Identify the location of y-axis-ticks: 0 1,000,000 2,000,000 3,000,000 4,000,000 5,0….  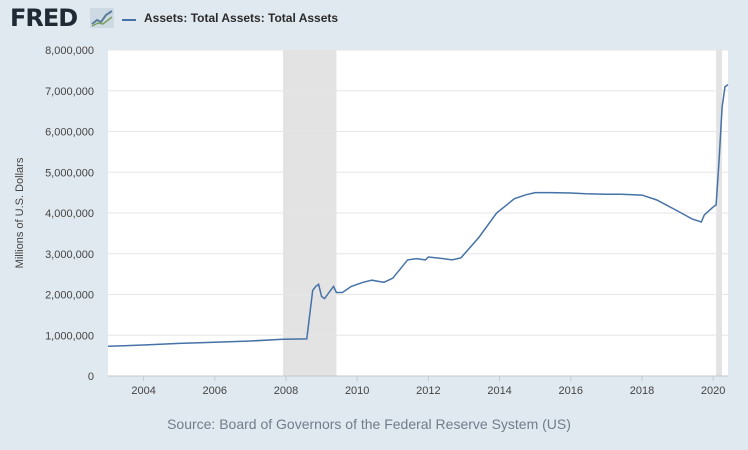
(69, 214).